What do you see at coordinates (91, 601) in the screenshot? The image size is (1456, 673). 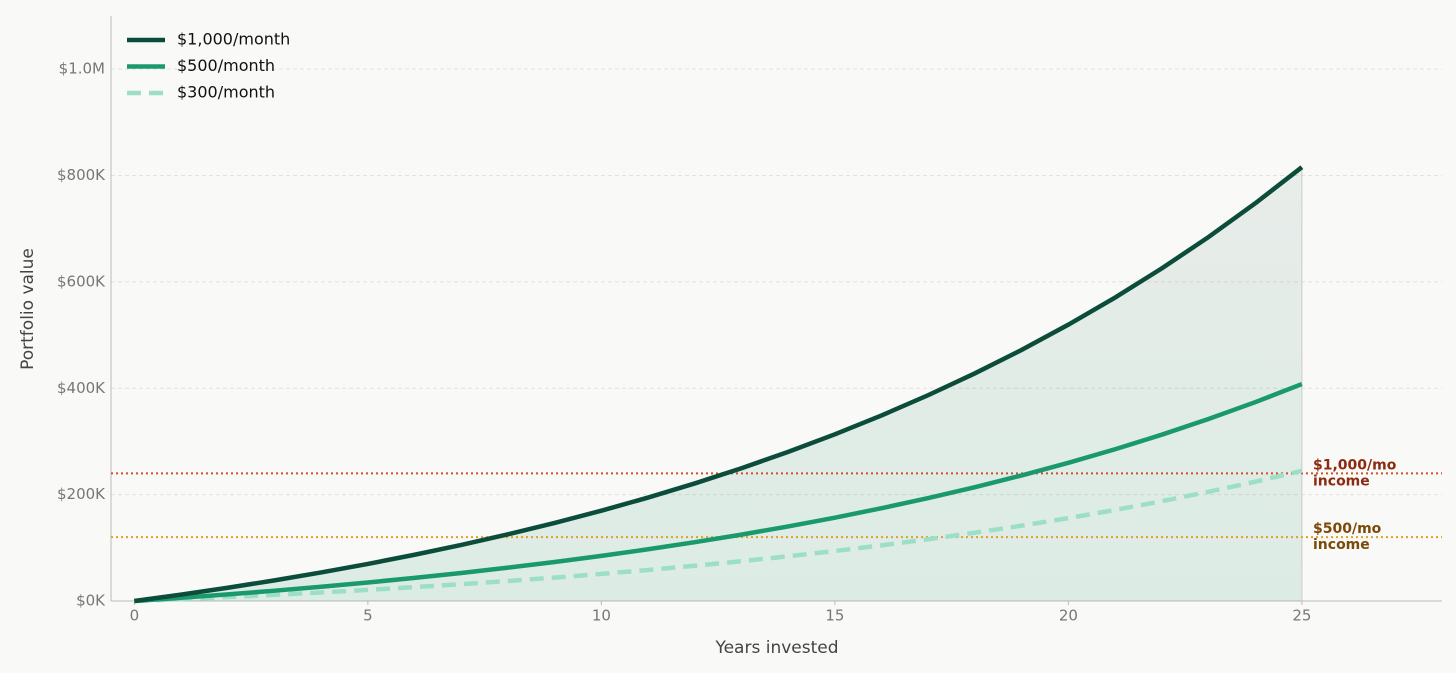 I see `y-tick-label: $0K` at bounding box center [91, 601].